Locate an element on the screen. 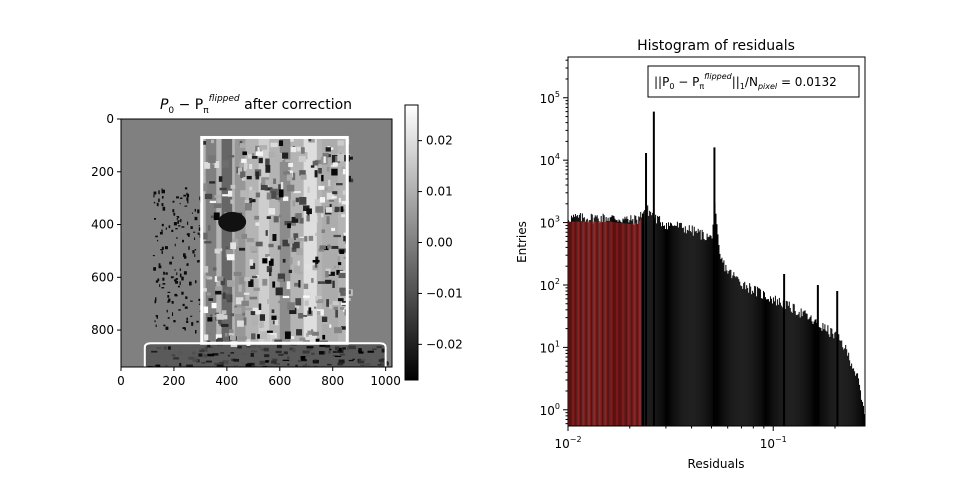  colorbar-tick-label: 0.01 is located at coordinates (439, 192).